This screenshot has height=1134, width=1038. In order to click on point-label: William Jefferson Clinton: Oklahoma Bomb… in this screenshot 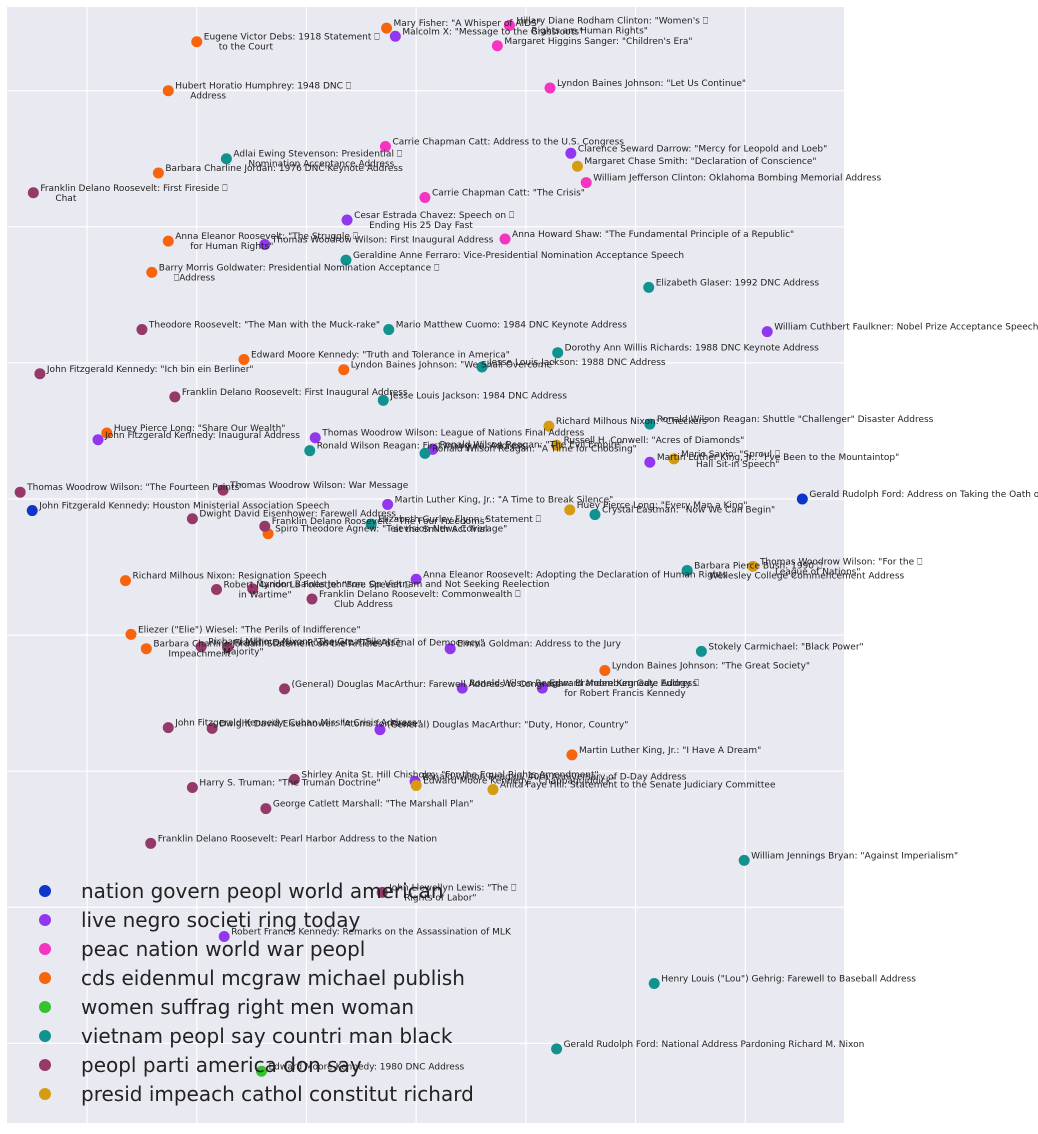, I will do `click(737, 179)`.